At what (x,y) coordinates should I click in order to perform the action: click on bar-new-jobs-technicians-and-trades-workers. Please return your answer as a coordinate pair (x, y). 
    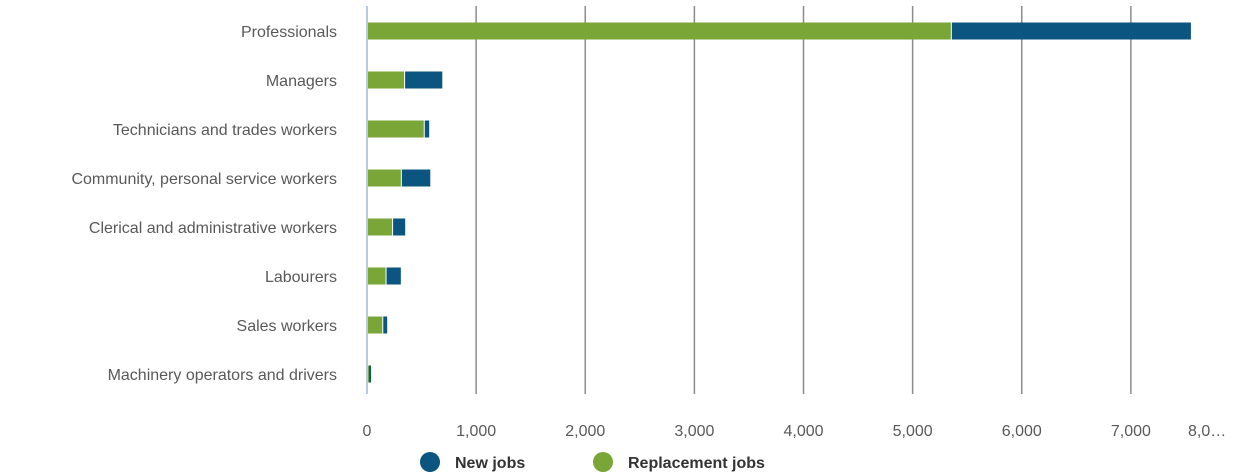
    Looking at the image, I should click on (427, 129).